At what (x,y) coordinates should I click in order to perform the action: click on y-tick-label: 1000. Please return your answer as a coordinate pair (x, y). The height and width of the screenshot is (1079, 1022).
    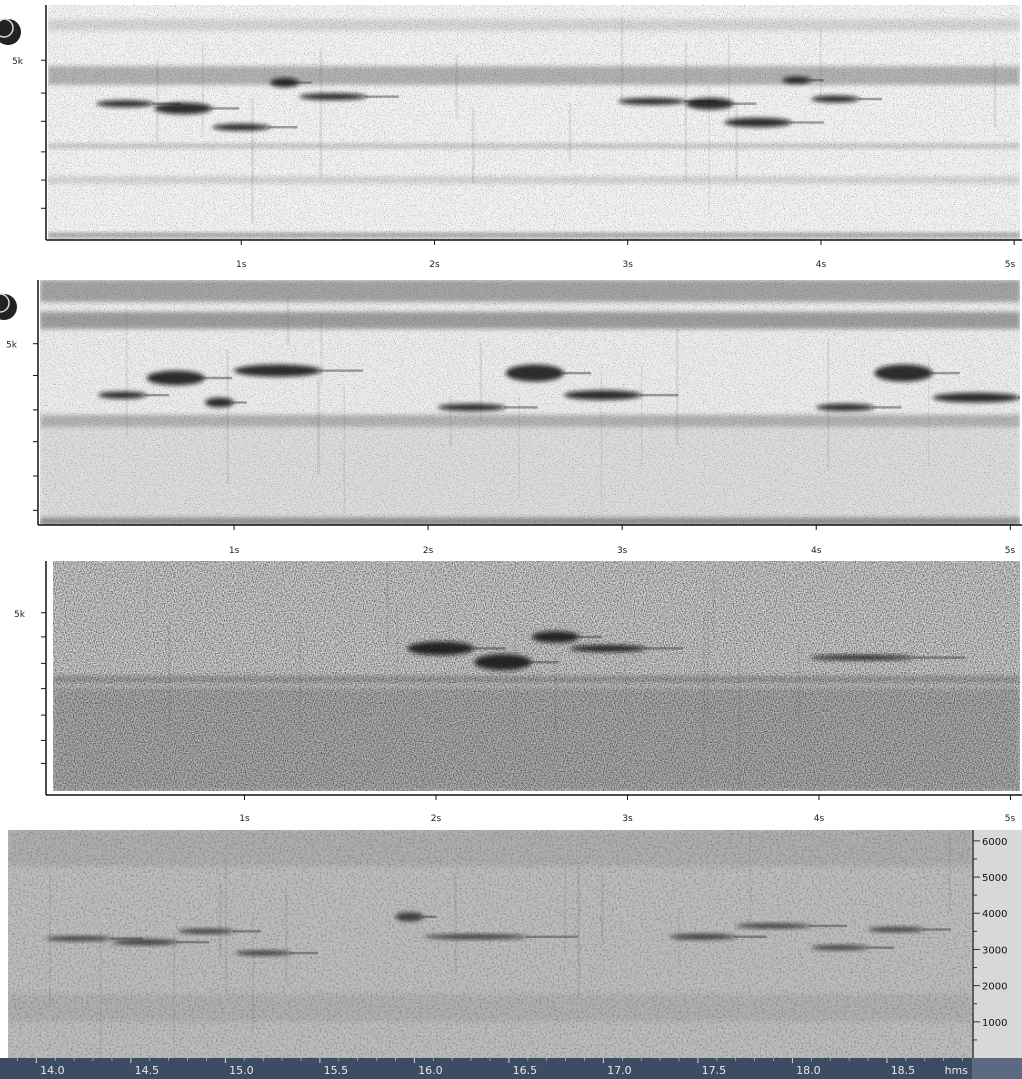
    Looking at the image, I should click on (994, 1023).